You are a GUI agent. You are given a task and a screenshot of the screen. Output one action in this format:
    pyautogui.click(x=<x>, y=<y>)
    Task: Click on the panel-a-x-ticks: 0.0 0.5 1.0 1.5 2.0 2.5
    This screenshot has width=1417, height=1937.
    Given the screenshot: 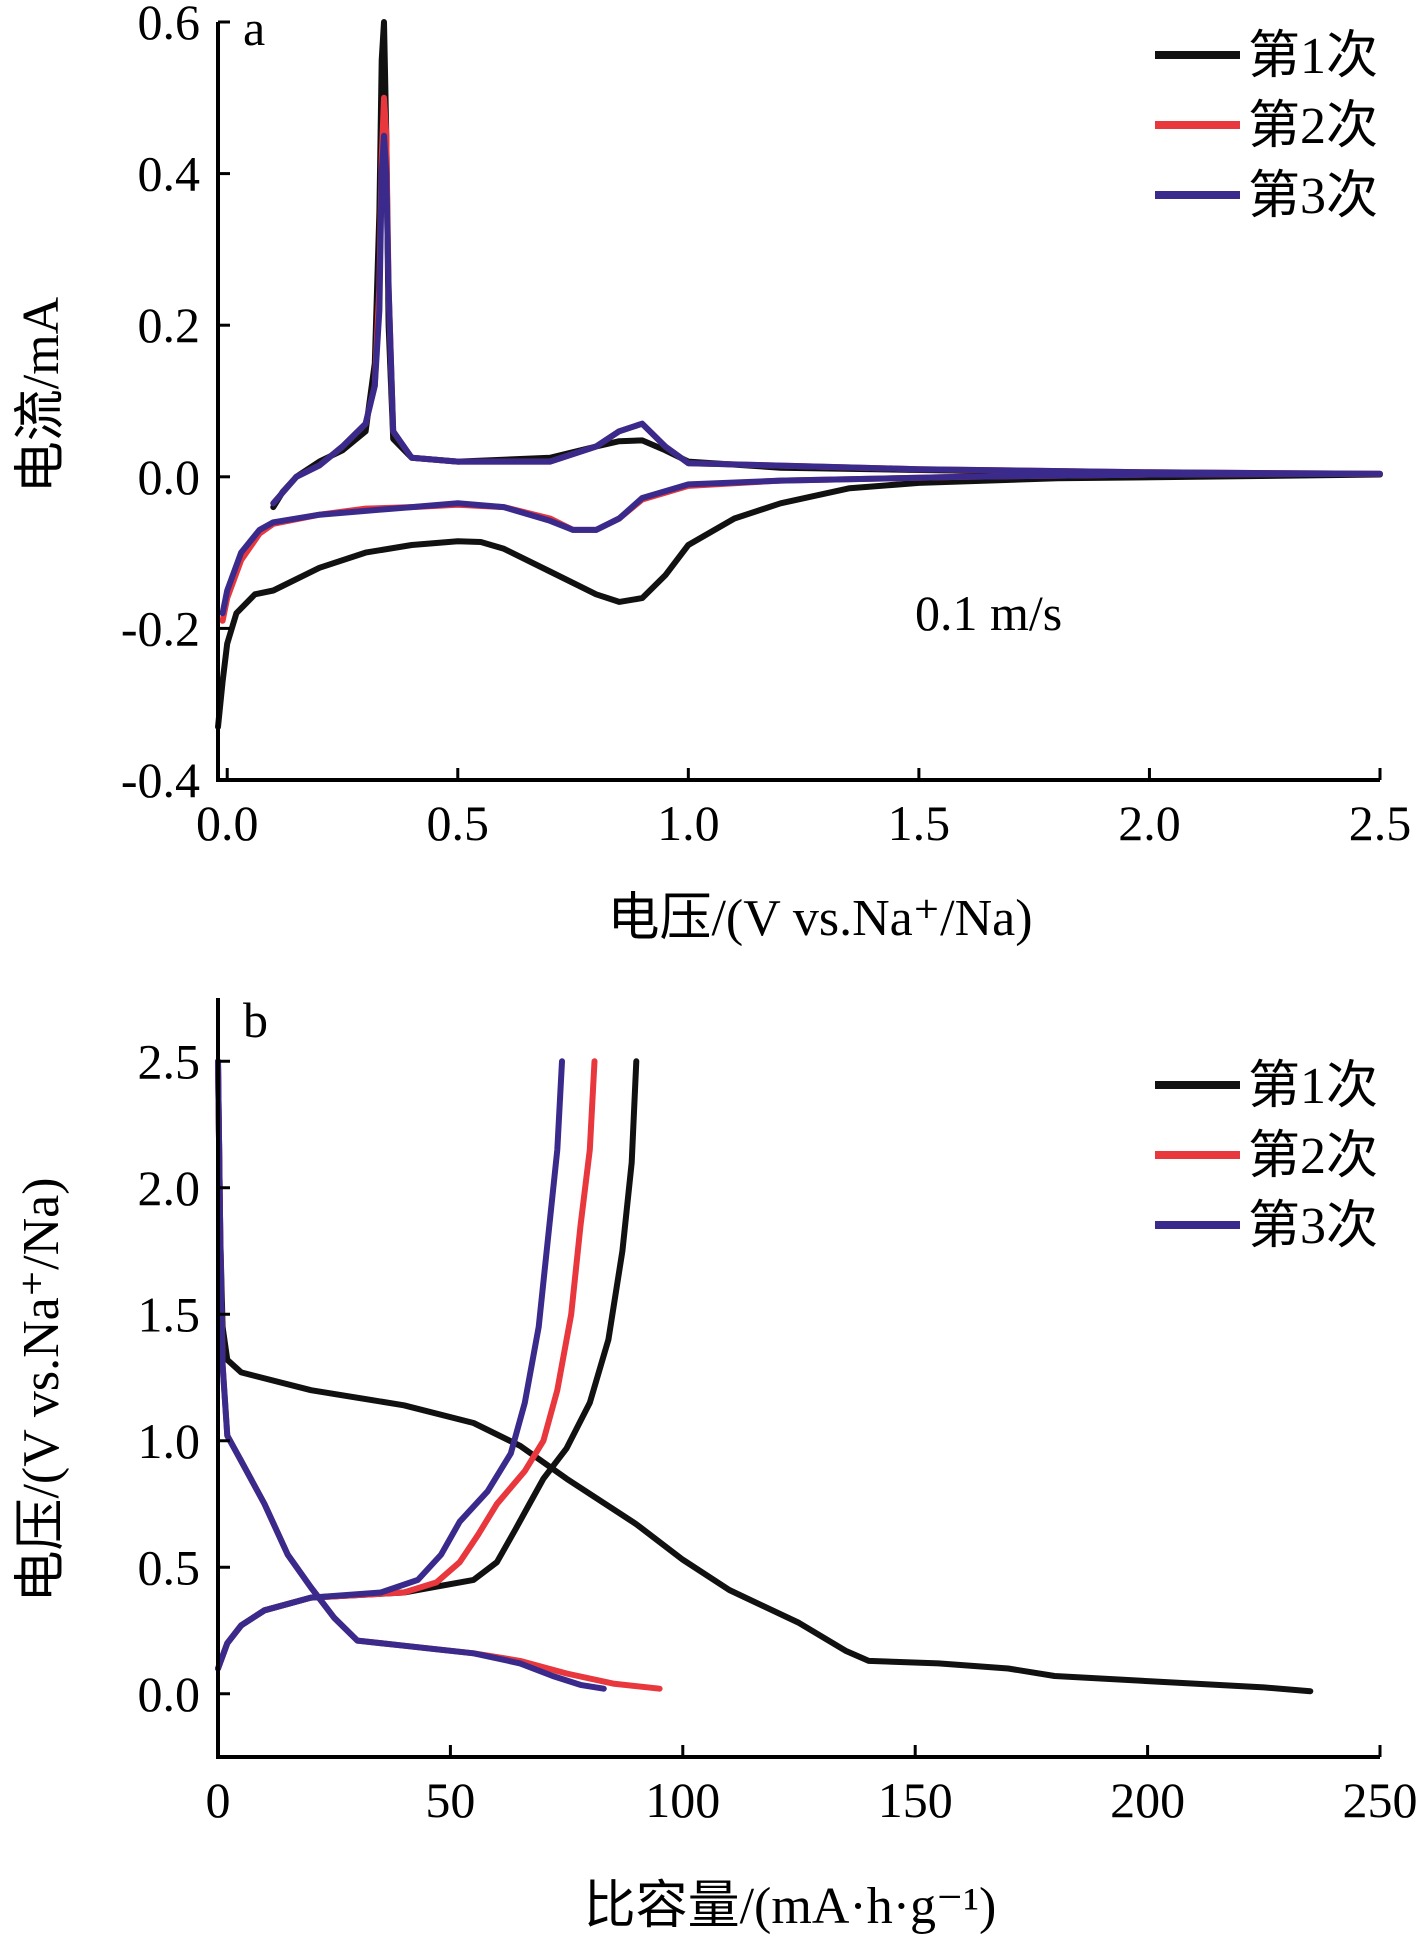 What is the action you would take?
    pyautogui.click(x=803, y=809)
    